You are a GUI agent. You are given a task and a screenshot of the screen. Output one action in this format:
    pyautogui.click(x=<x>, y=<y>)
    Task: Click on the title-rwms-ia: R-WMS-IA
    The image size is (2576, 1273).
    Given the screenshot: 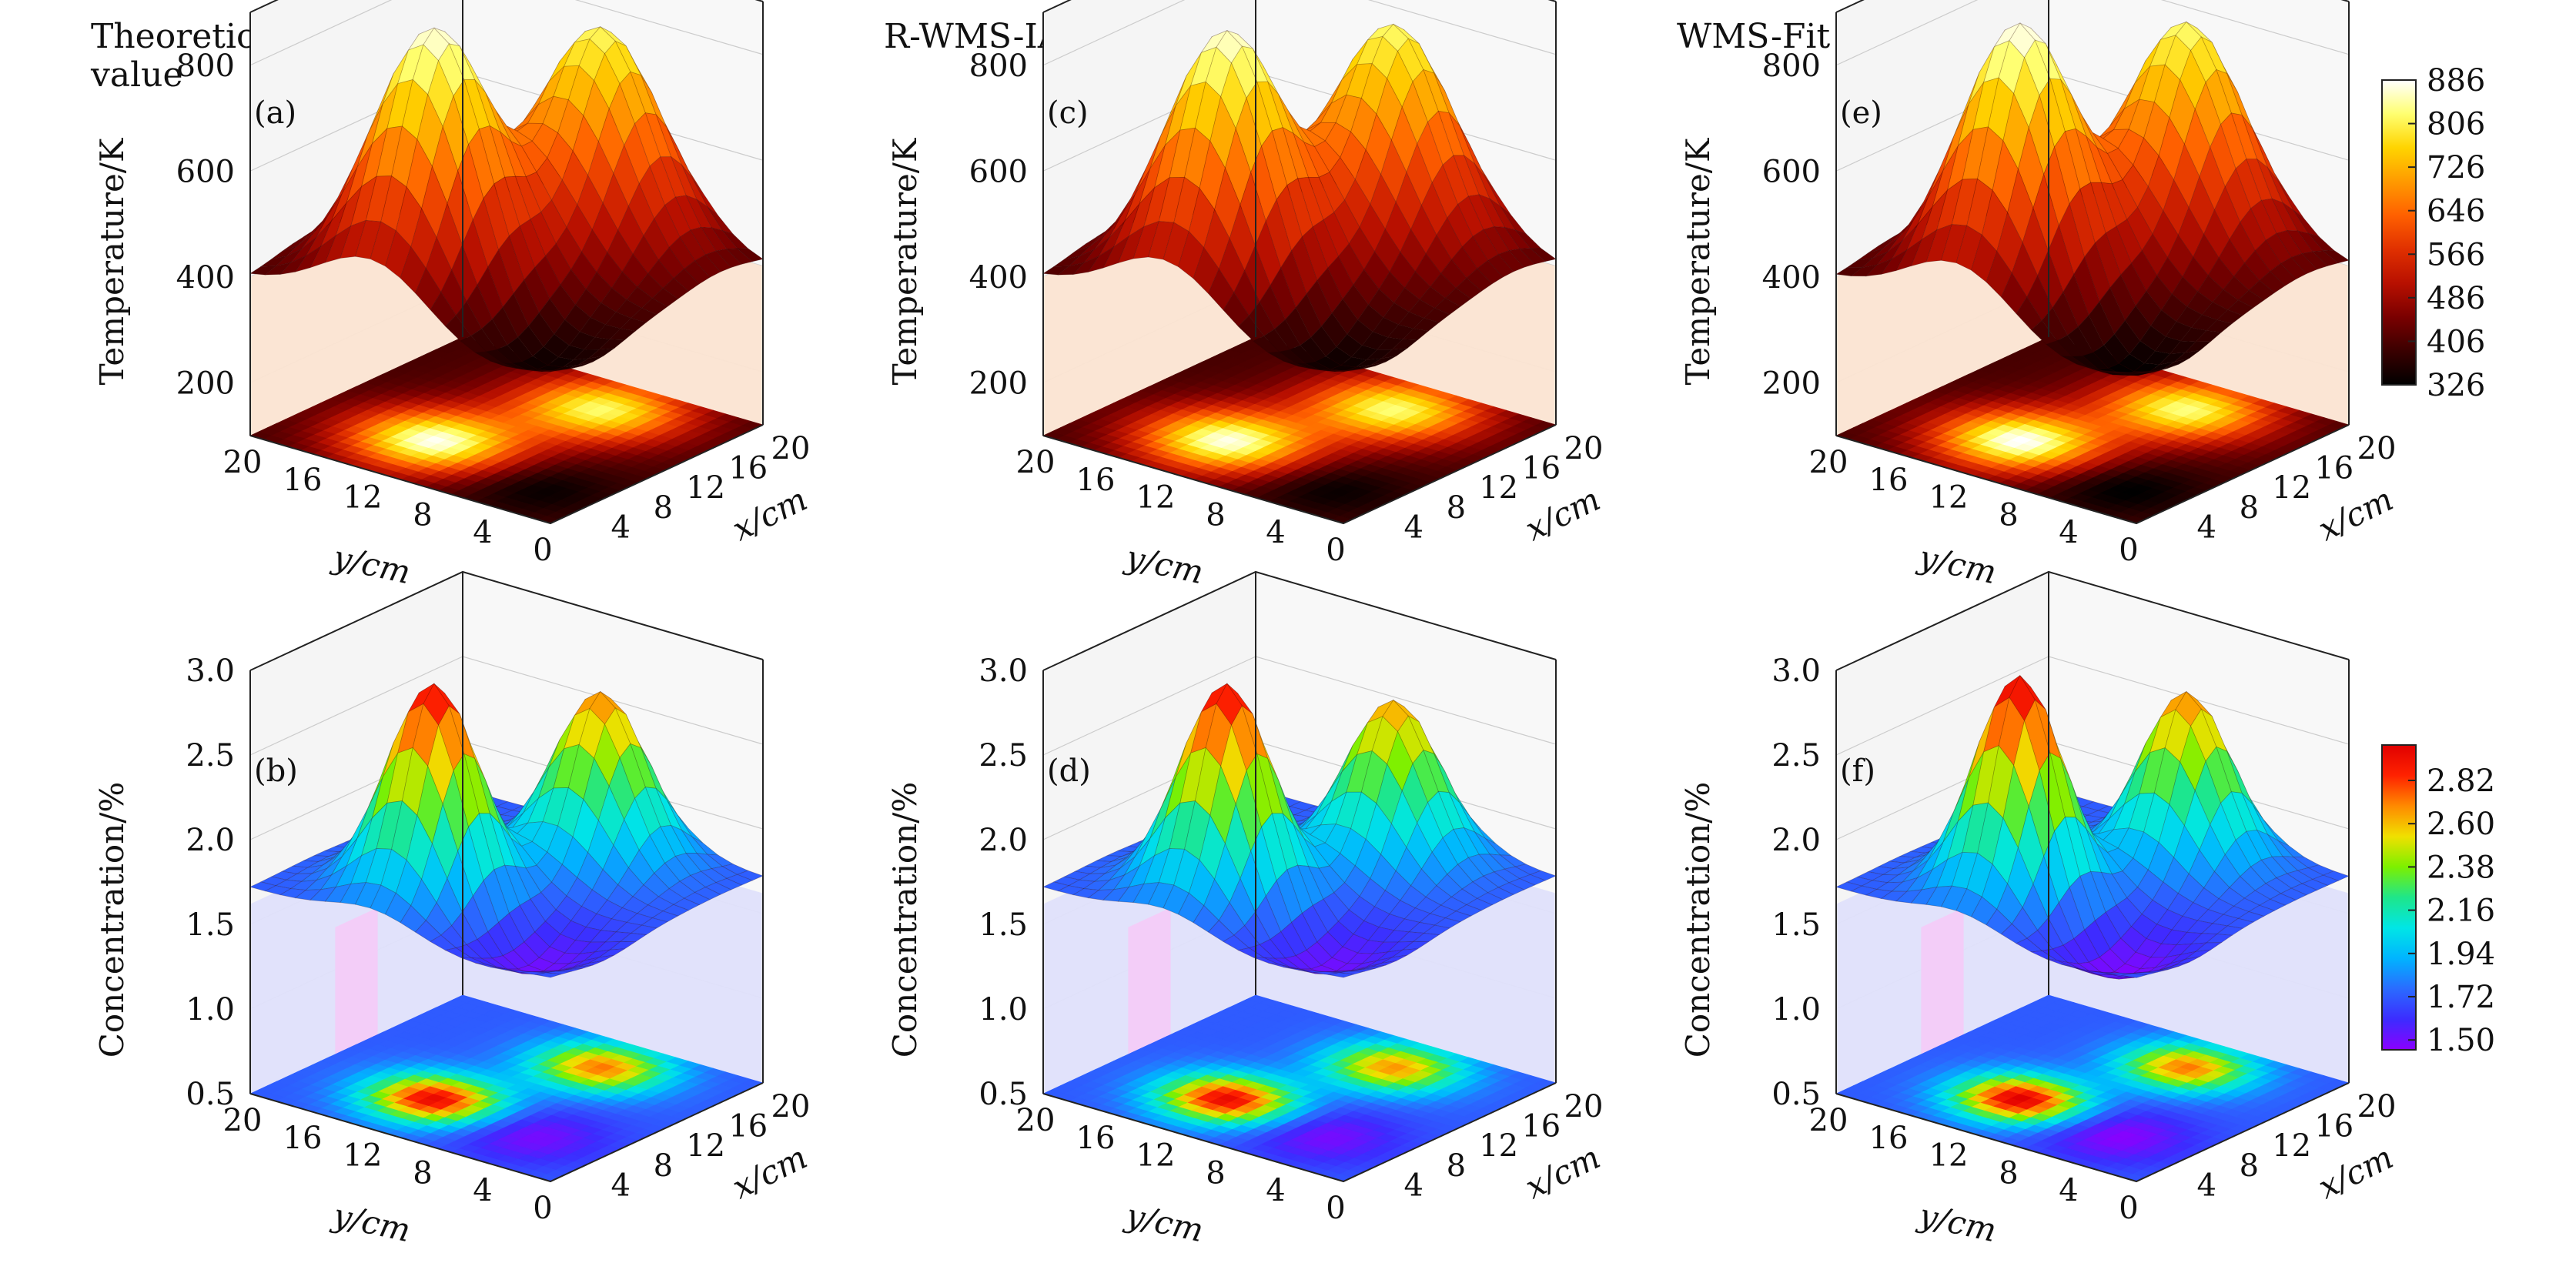 What is the action you would take?
    pyautogui.click(x=973, y=36)
    